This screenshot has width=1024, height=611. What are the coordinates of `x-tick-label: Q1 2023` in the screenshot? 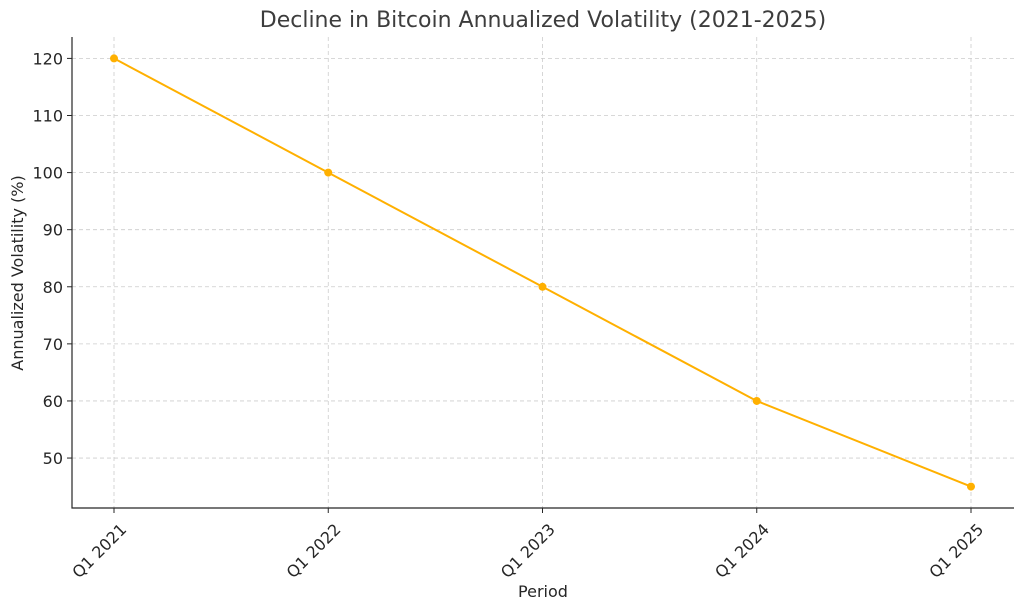 It's located at (528, 551).